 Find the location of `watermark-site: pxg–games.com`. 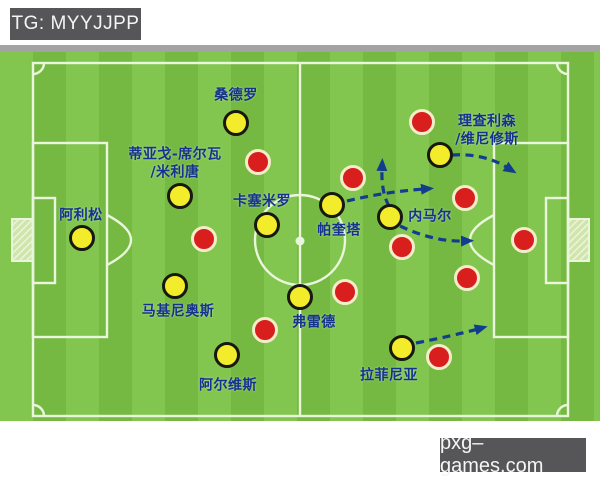

watermark-site: pxg–games.com is located at coordinates (513, 454).